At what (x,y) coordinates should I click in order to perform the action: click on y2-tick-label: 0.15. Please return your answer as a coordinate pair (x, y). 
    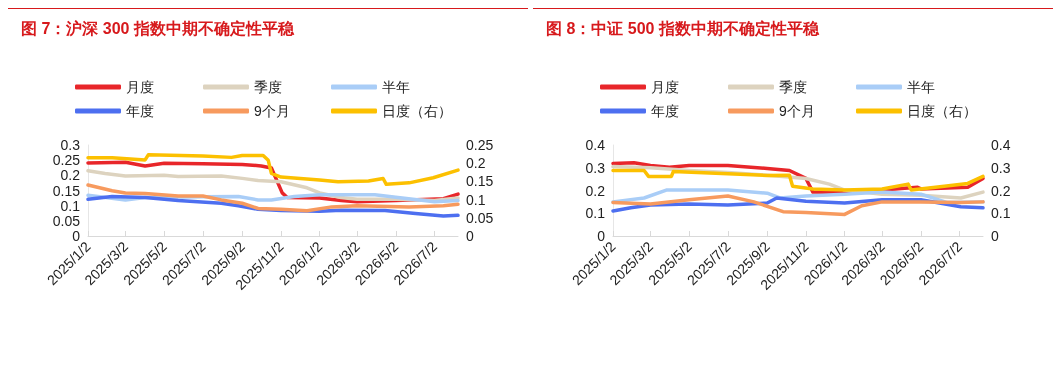
    Looking at the image, I should click on (480, 181).